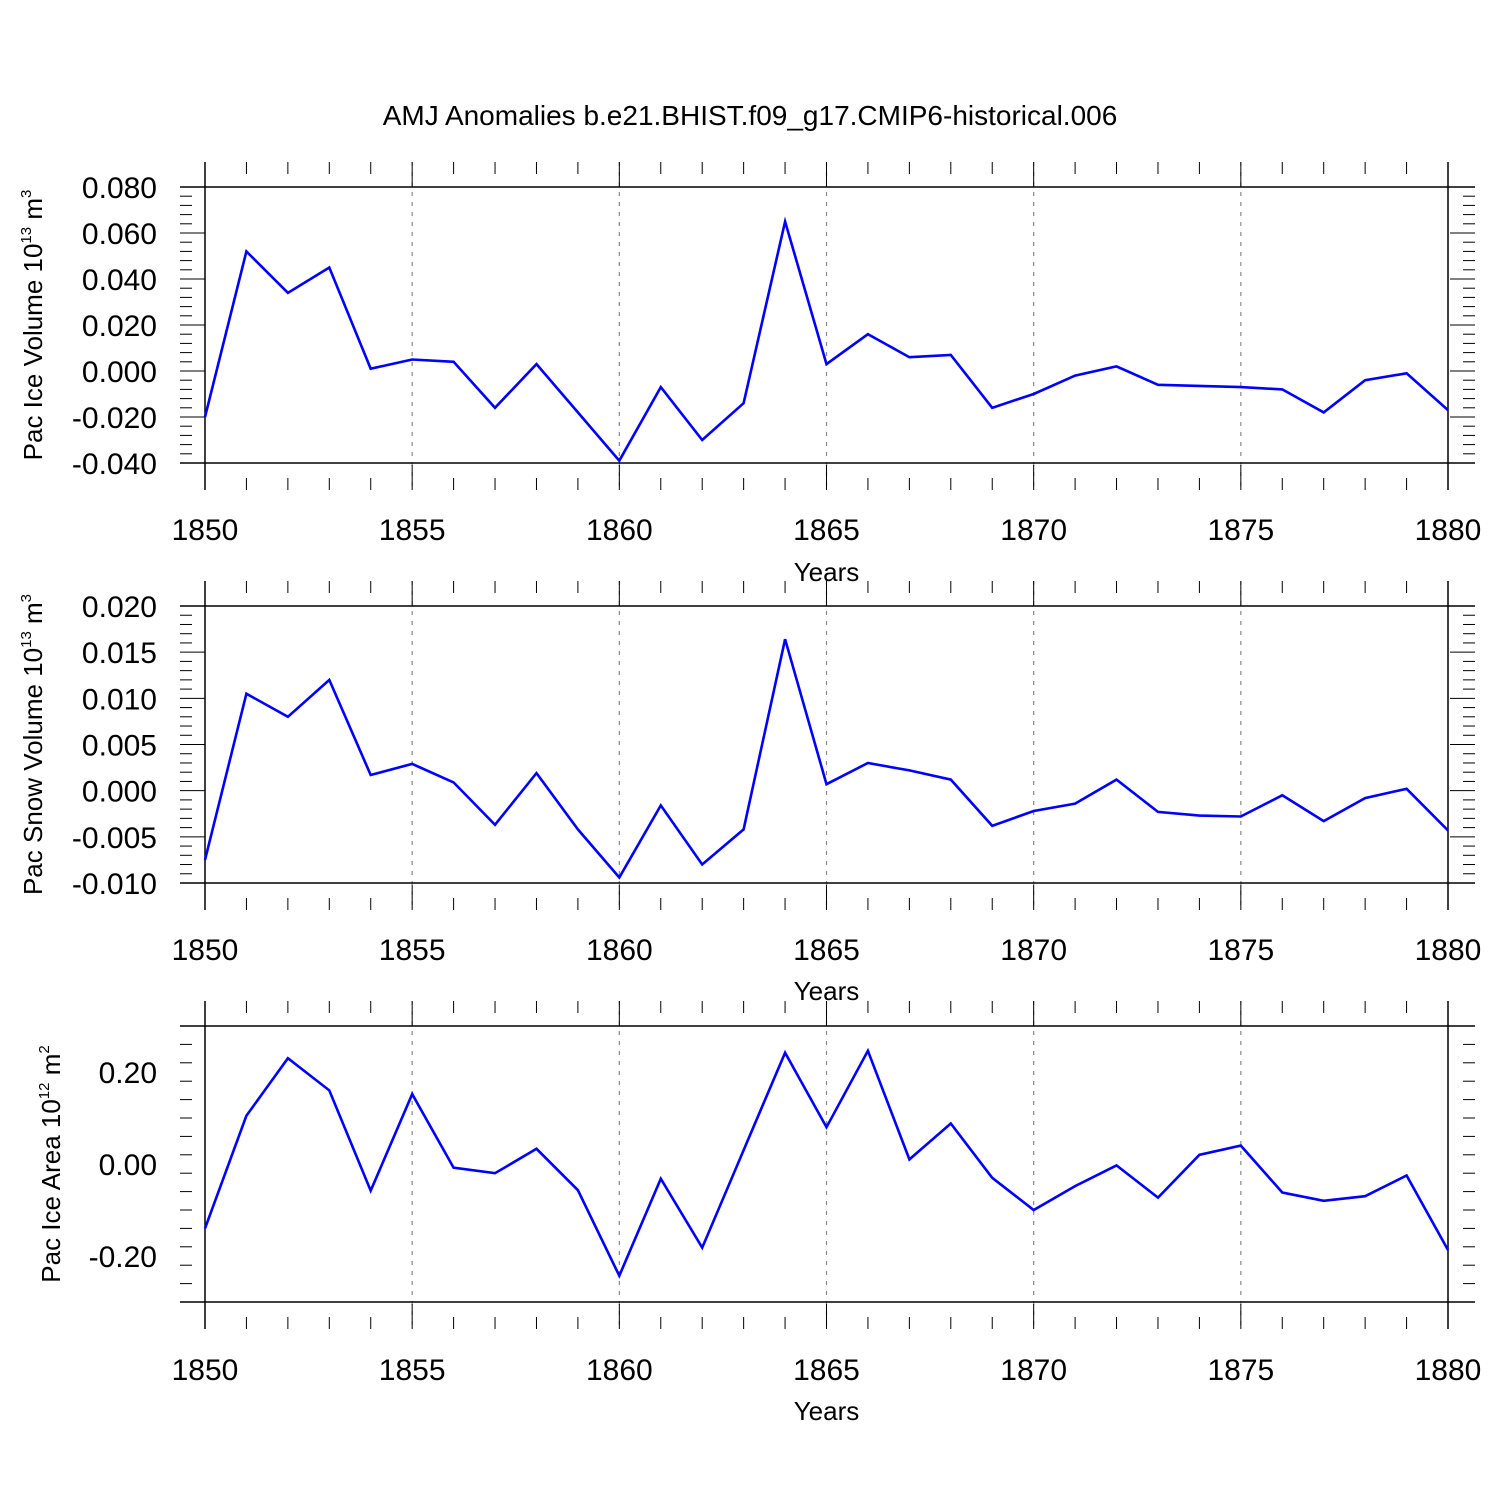  Describe the element at coordinates (44, 1049) in the screenshot. I see `y-axis-label-superscript: 2` at that location.